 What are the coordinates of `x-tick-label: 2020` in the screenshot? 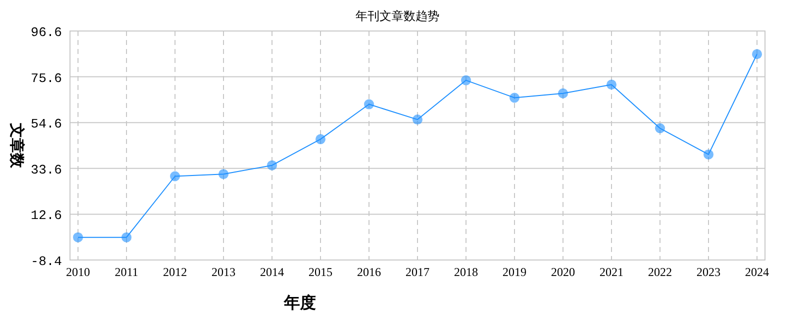 It's located at (563, 272).